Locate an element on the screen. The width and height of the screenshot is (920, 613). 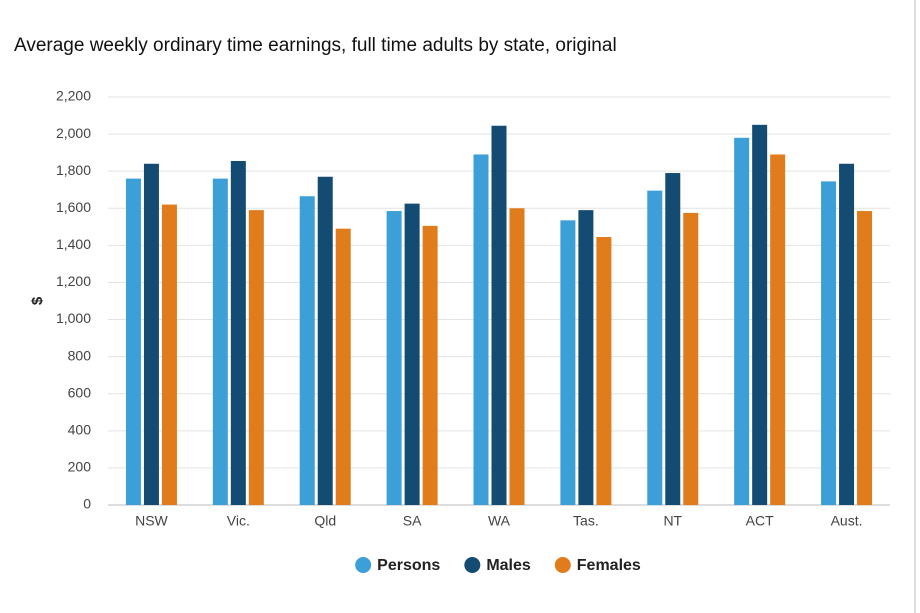
y-tick-label: 1,000 is located at coordinates (73, 318).